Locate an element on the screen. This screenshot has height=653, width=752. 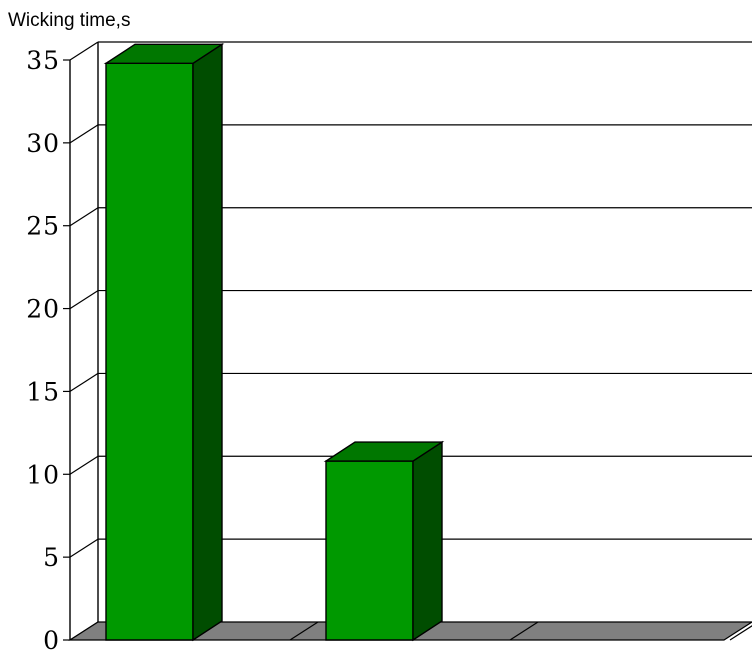
y-axis is located at coordinates (81, 341).